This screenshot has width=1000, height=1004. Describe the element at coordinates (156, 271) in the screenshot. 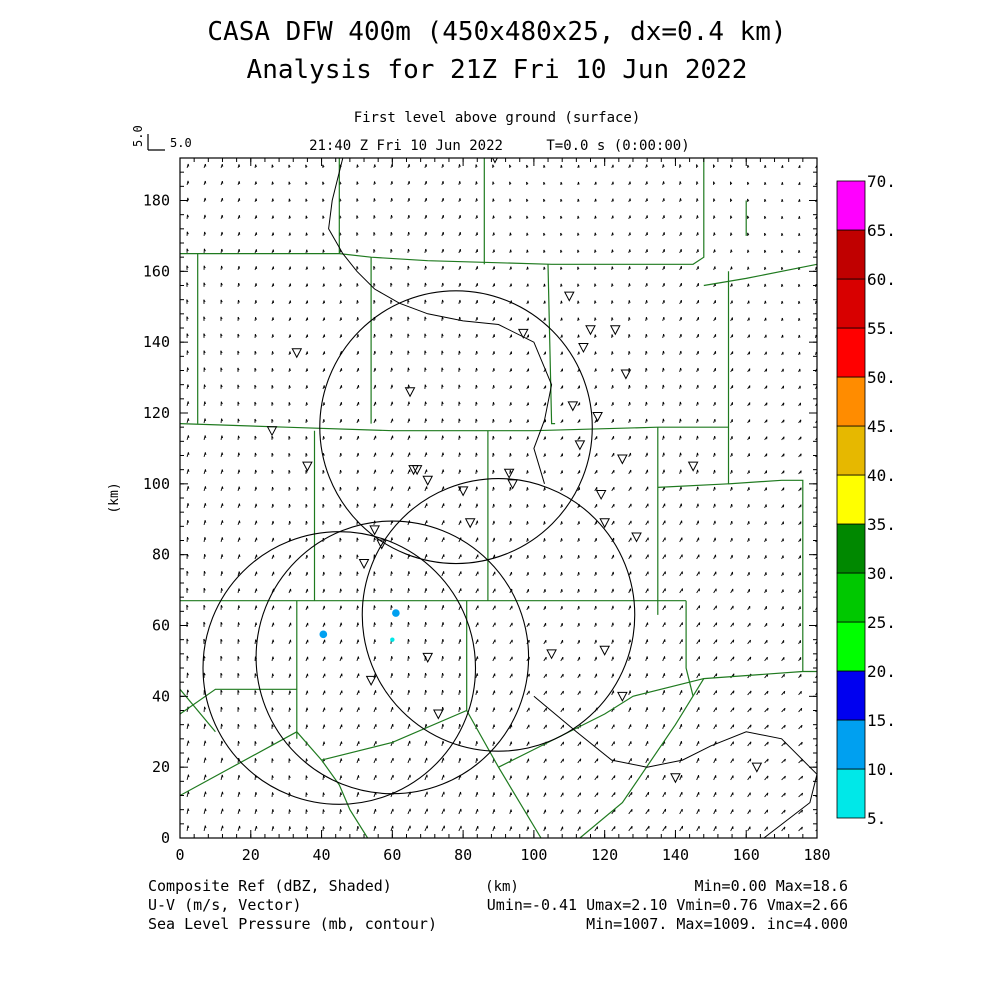

I see `y-tick-label: 160` at that location.